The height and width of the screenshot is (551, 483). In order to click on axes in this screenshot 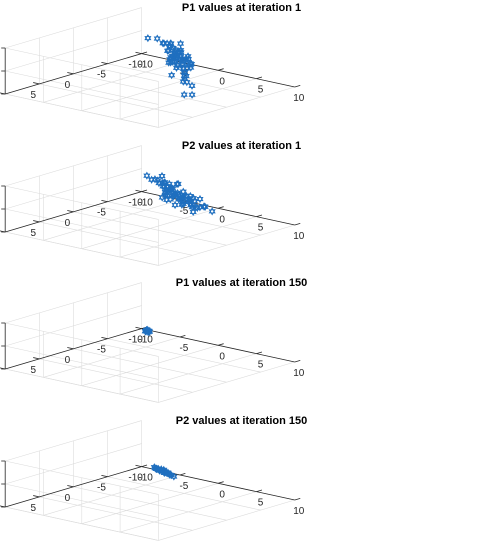, I will do `click(150, 346)`.